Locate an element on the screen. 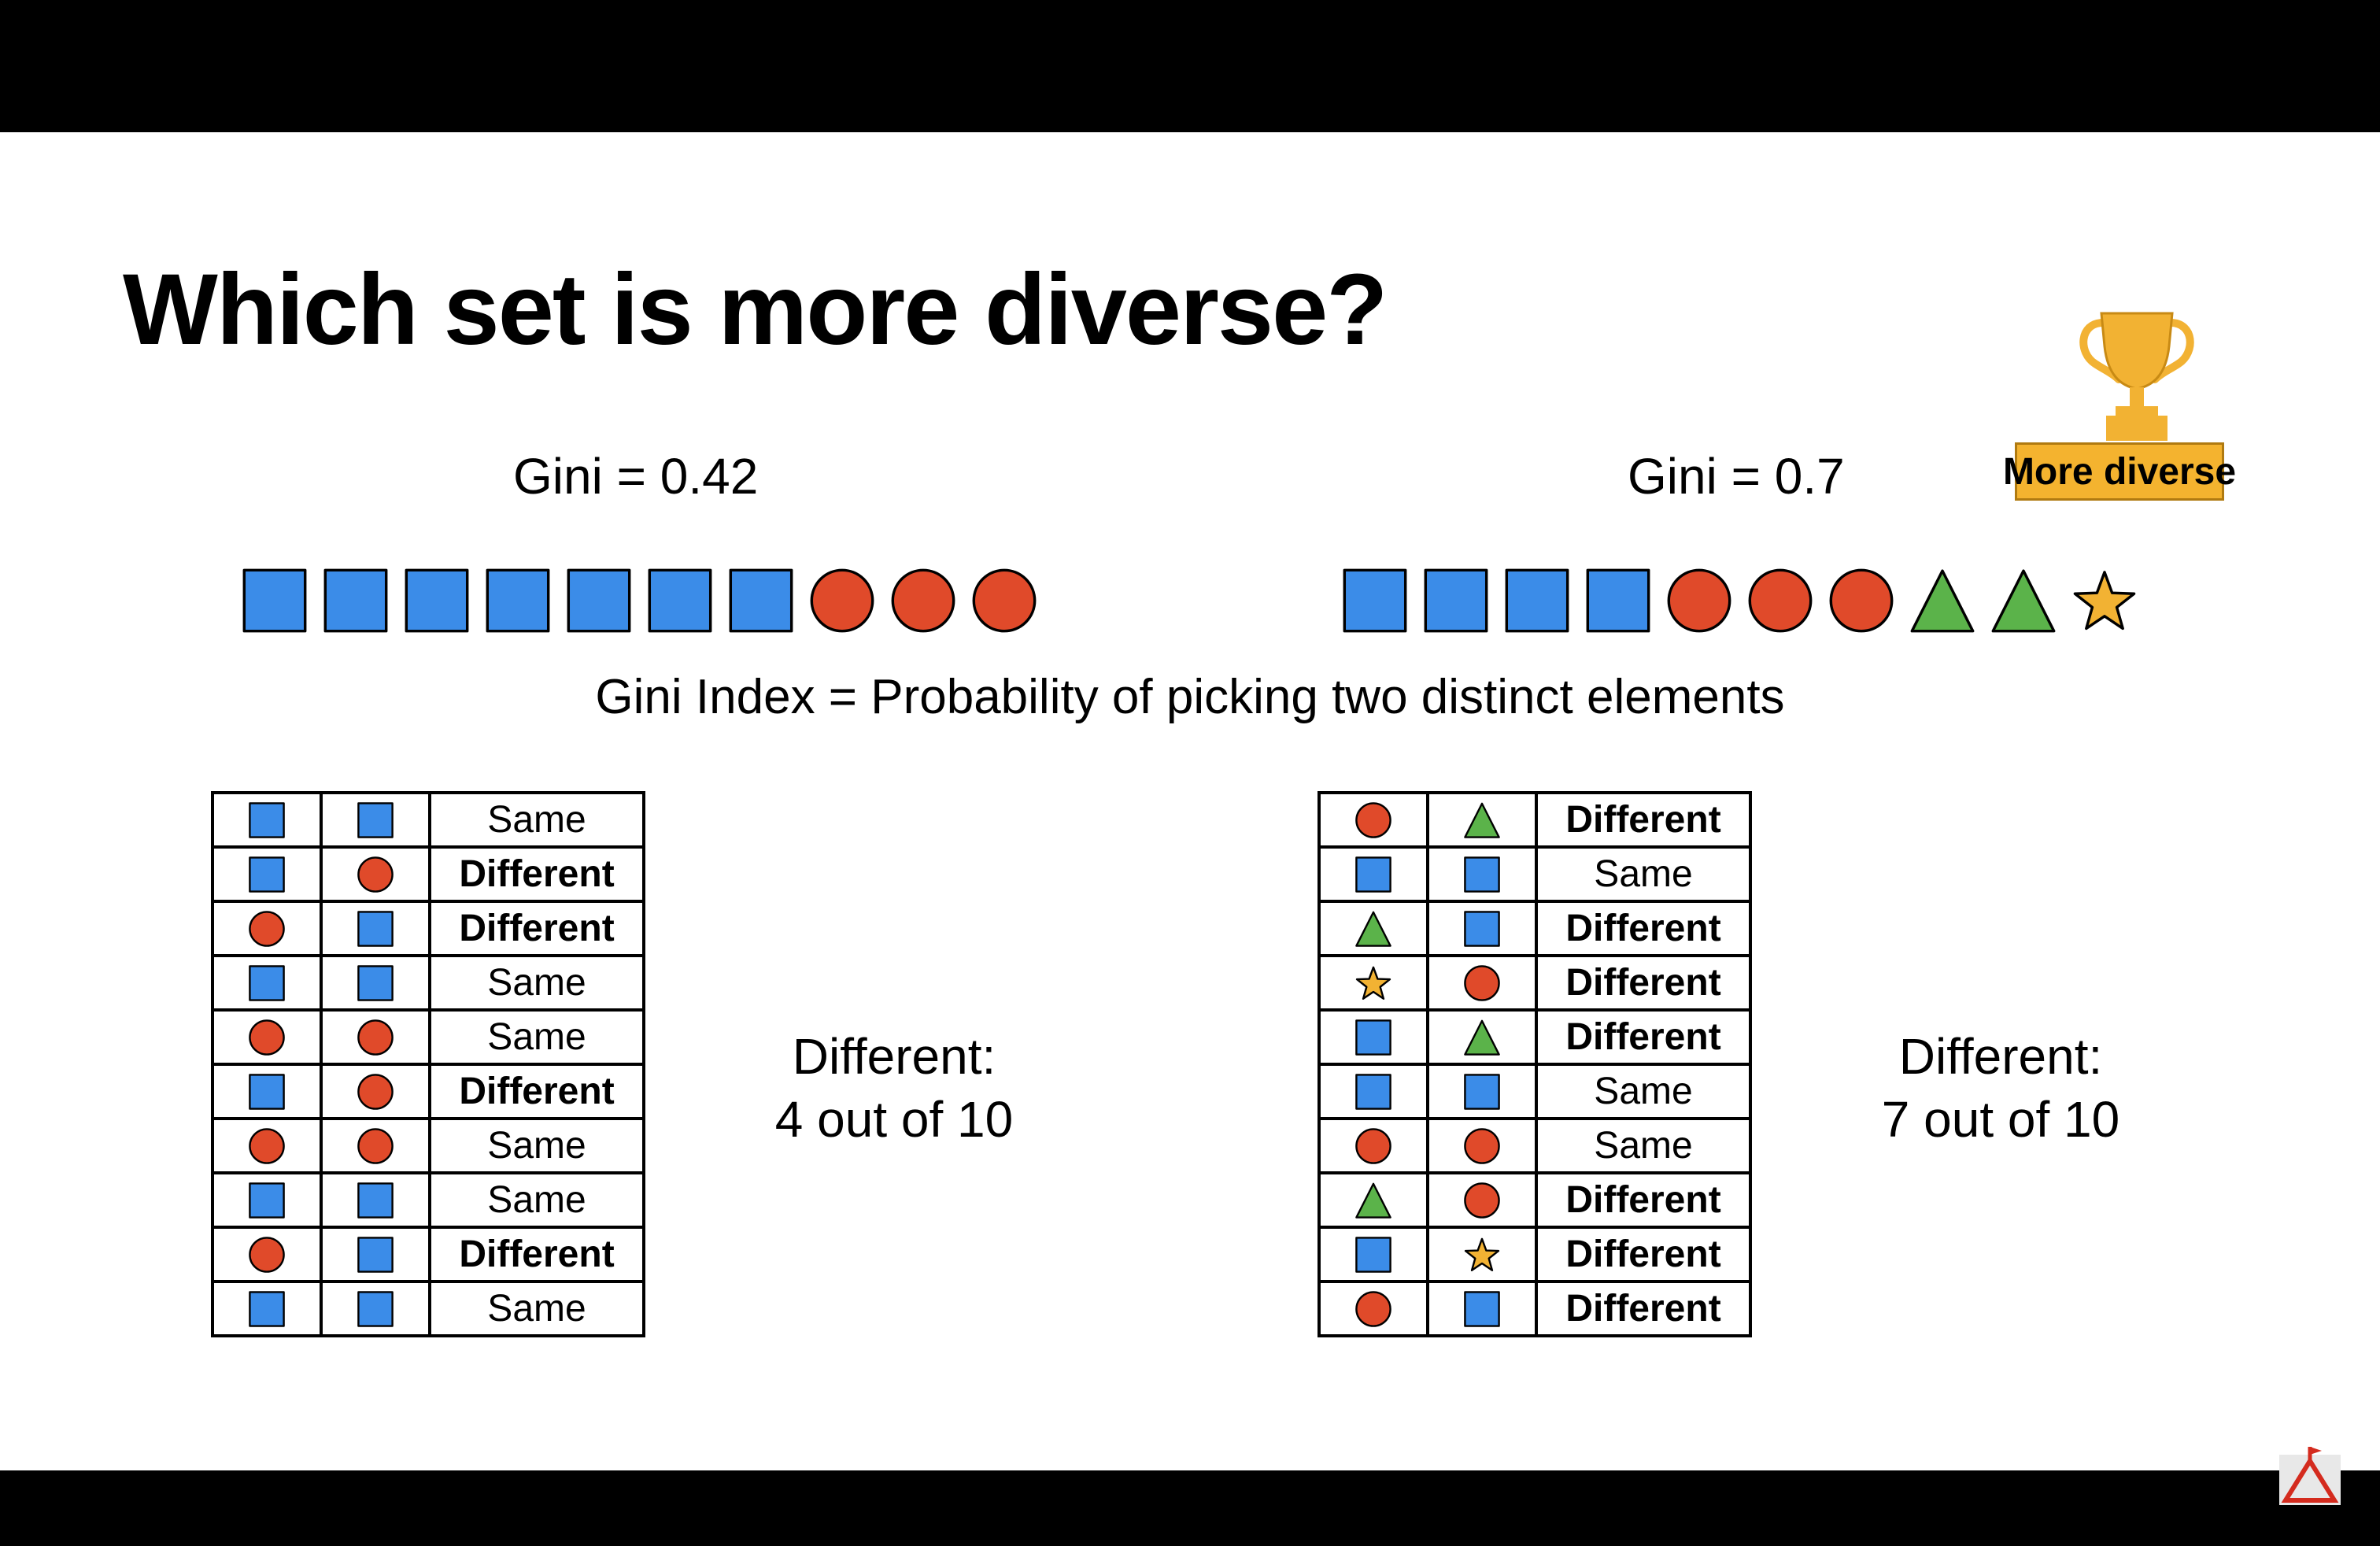 The image size is (2380, 1546). right-set-elements is located at coordinates (1743, 602).